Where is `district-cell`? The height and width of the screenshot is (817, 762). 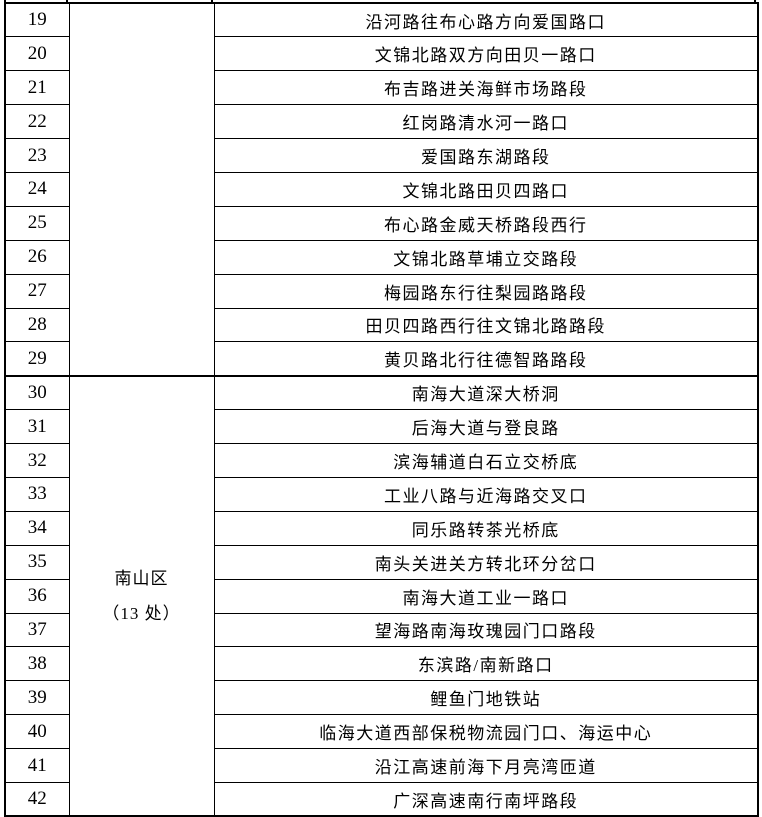 district-cell is located at coordinates (141, 189).